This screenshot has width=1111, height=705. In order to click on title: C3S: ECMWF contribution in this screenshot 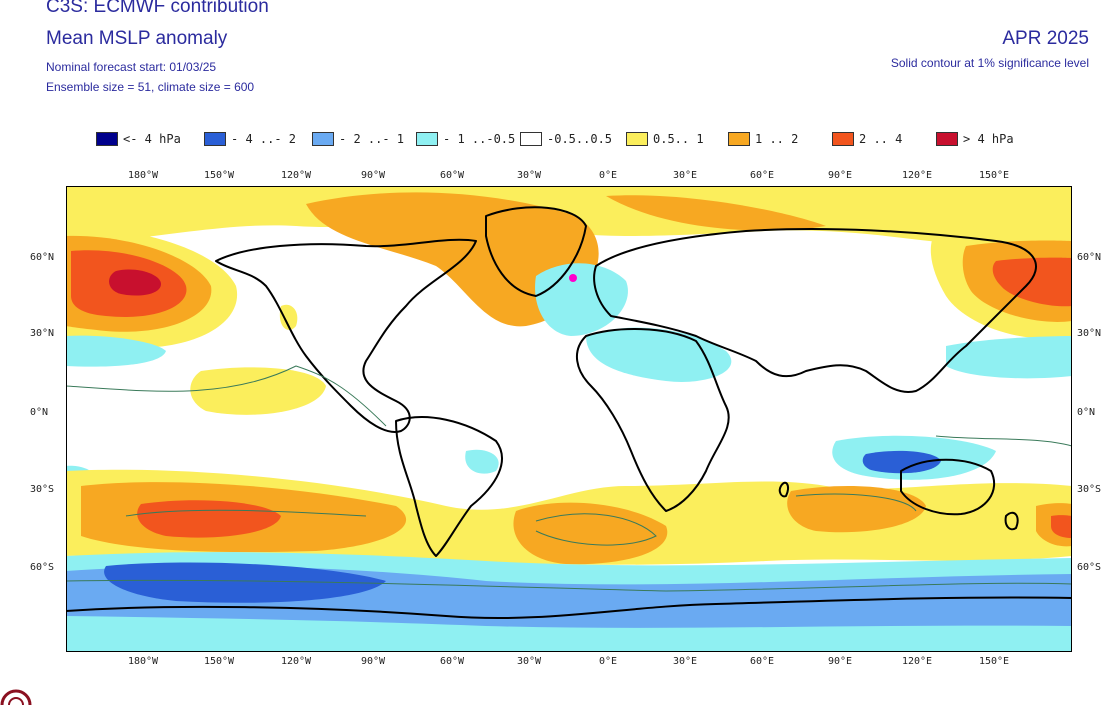, I will do `click(157, 8)`.